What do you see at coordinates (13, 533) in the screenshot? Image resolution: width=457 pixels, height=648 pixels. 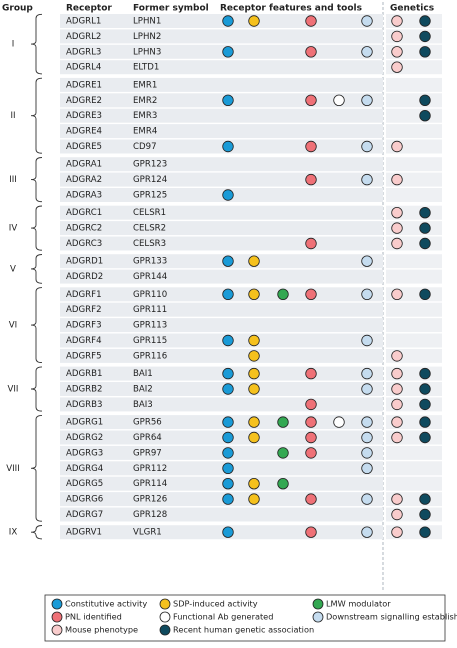 I see `group-label: IX` at bounding box center [13, 533].